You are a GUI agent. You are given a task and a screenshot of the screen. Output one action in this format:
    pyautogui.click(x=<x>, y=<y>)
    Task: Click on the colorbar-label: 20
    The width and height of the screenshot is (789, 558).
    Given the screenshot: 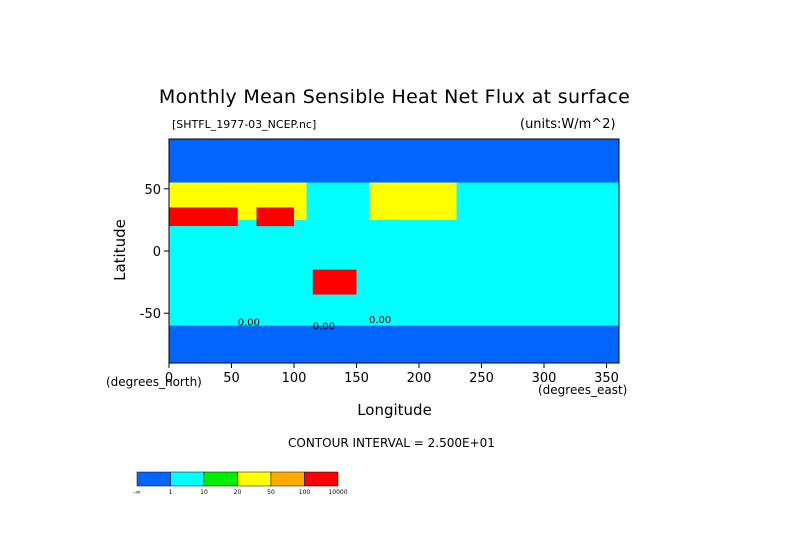 What is the action you would take?
    pyautogui.click(x=238, y=492)
    